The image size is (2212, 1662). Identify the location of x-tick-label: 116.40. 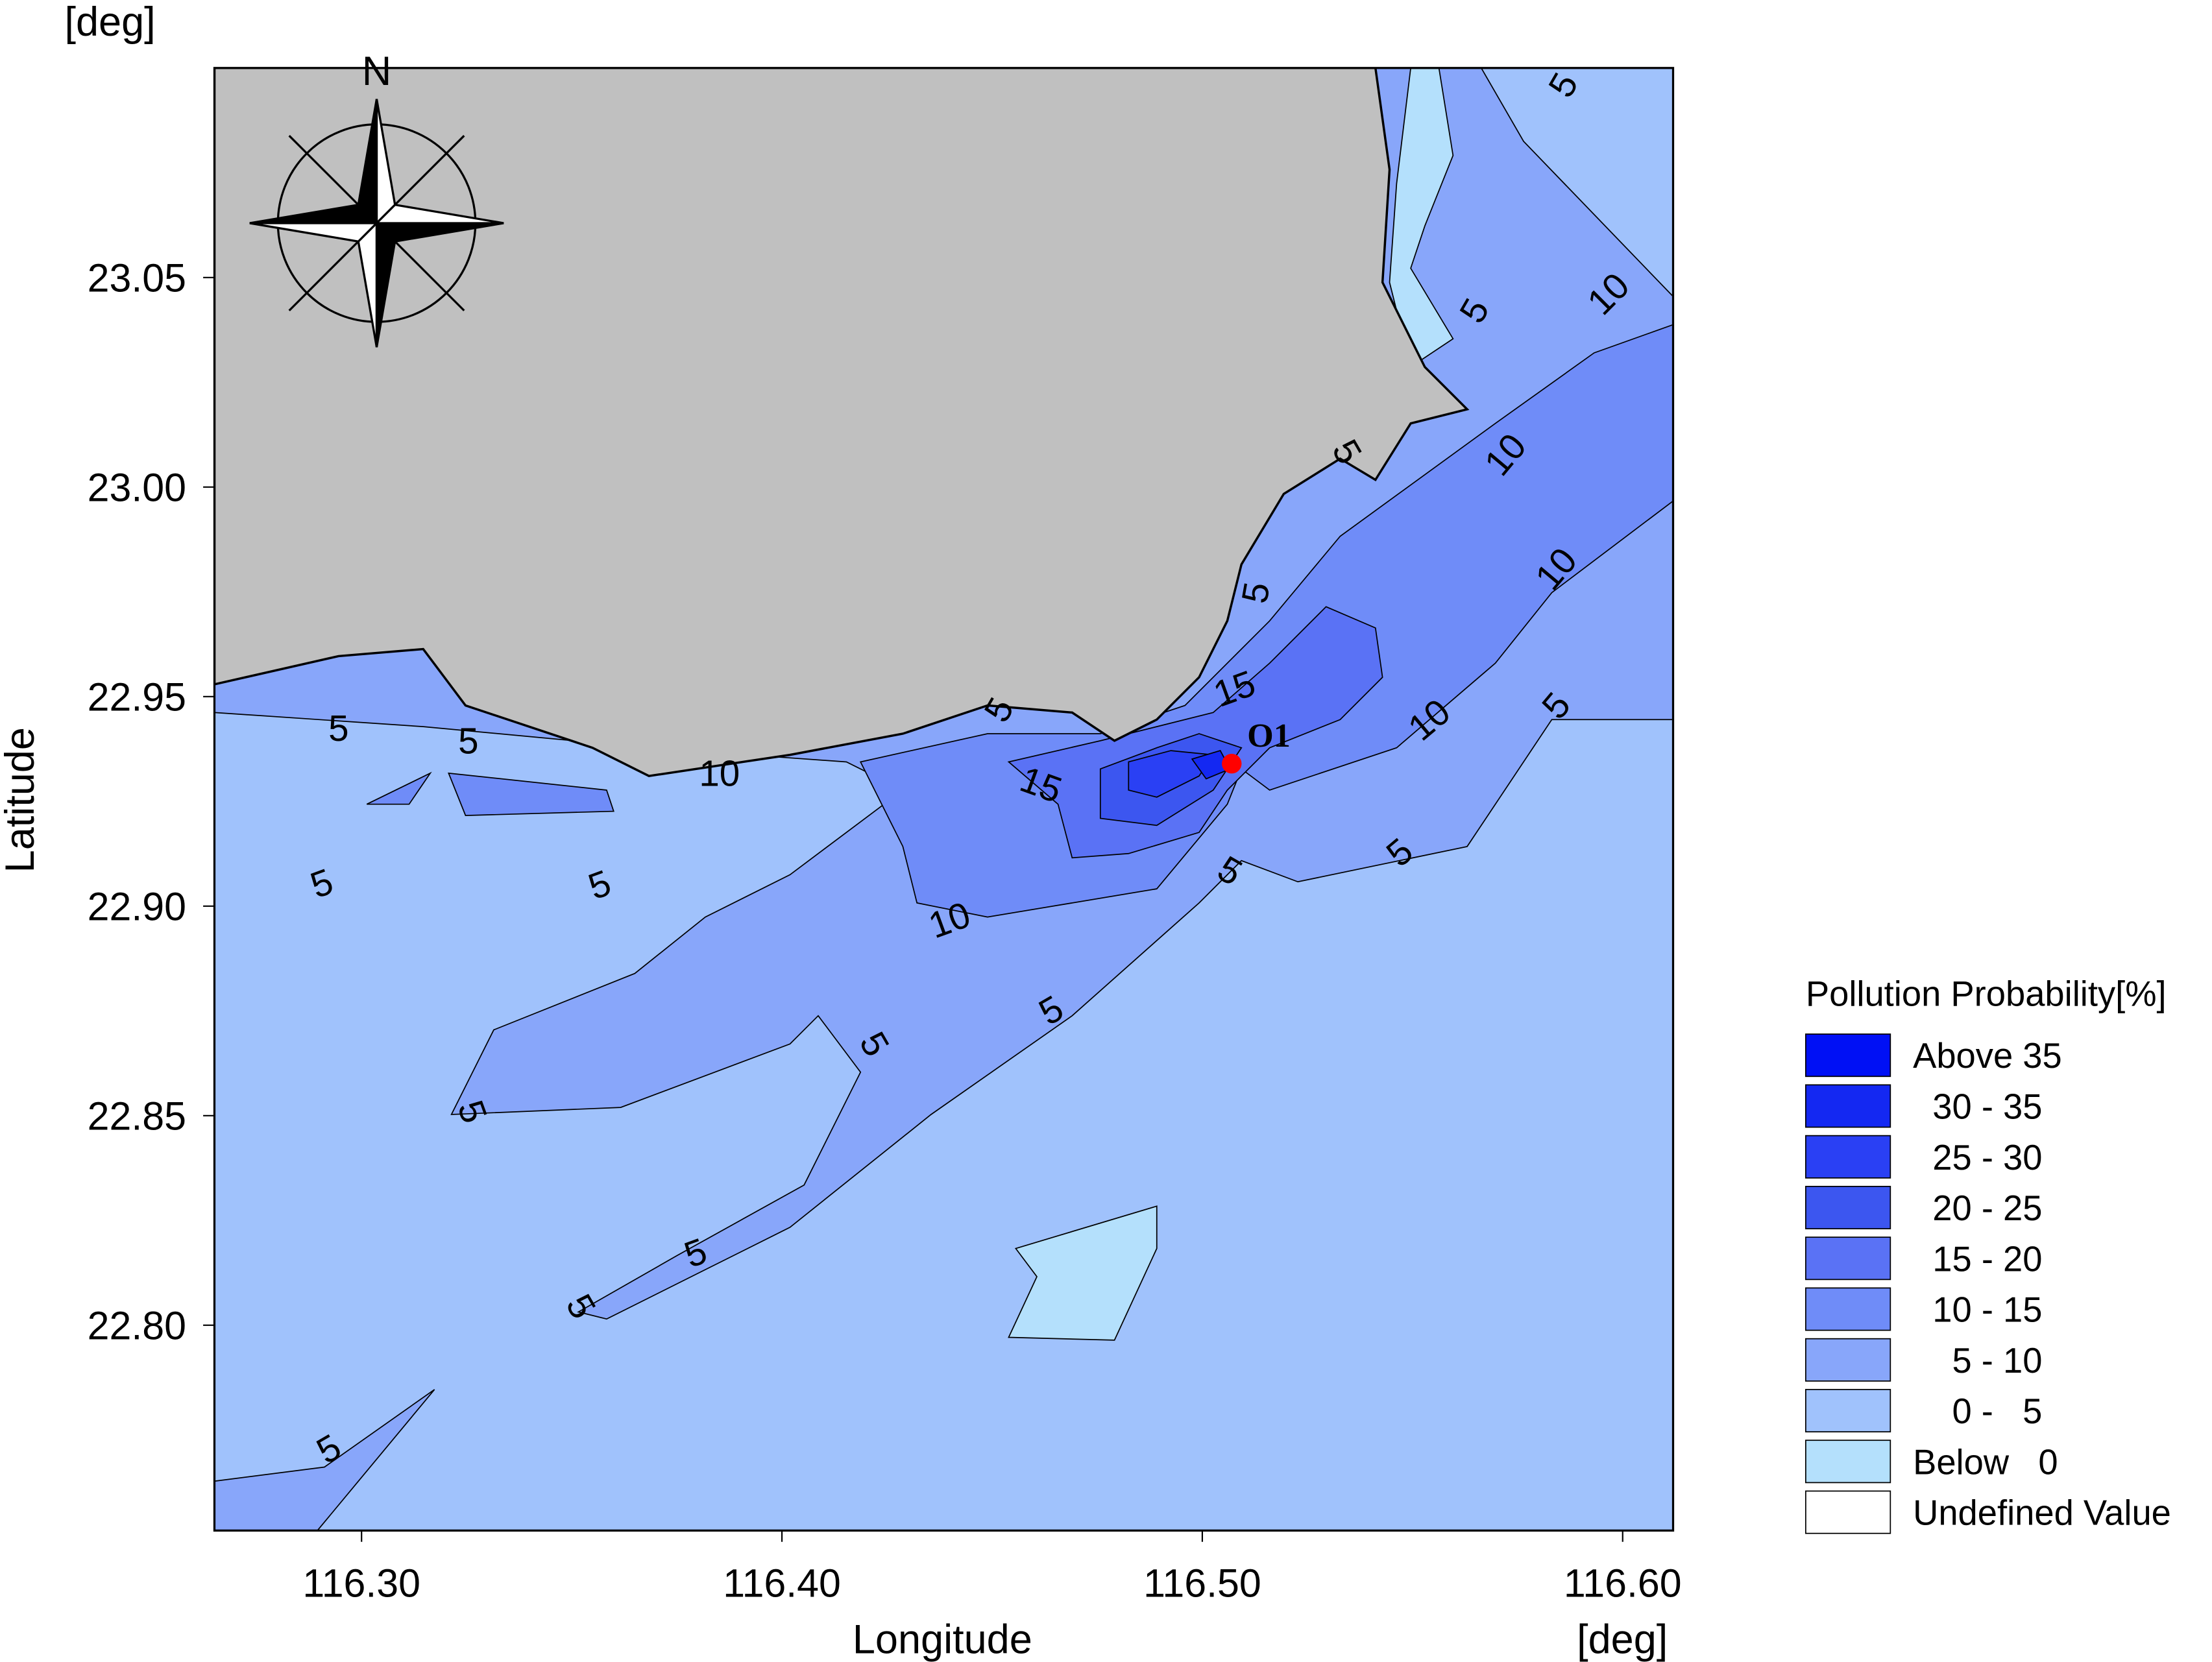
(782, 1583).